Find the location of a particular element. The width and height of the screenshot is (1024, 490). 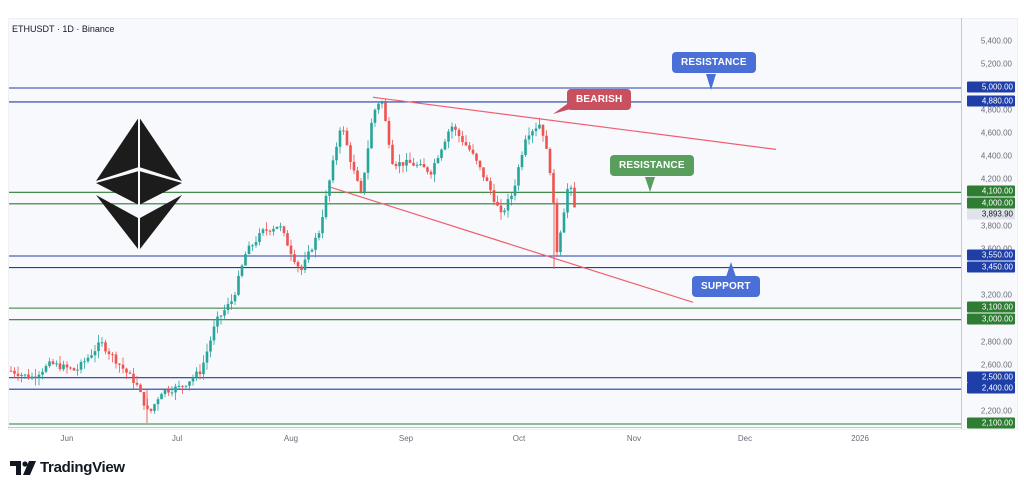

time-axis-label: Jul is located at coordinates (177, 438).